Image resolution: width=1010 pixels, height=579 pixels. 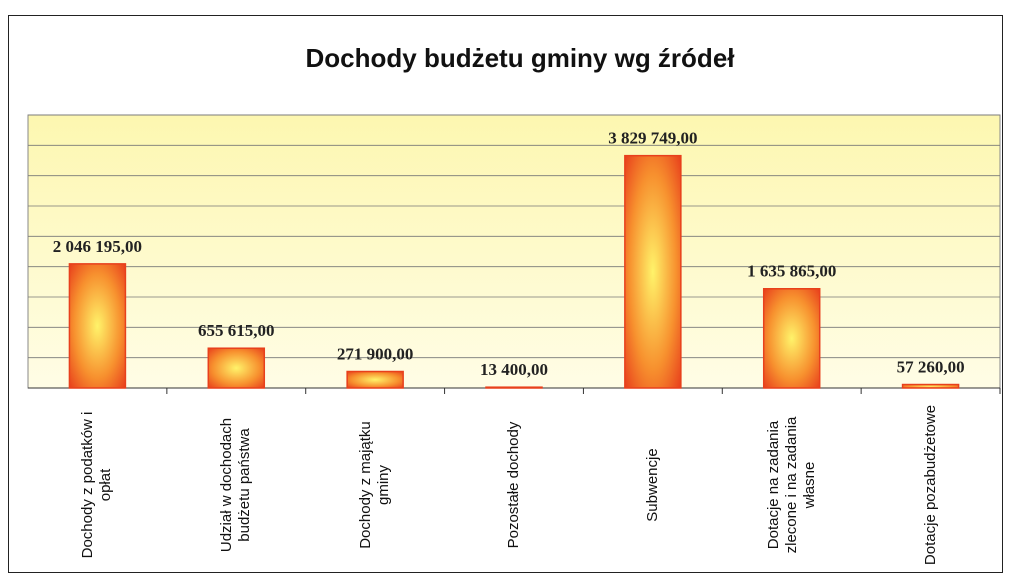 I want to click on x-tick-label: Pozostałe dochody, so click(x=513, y=485).